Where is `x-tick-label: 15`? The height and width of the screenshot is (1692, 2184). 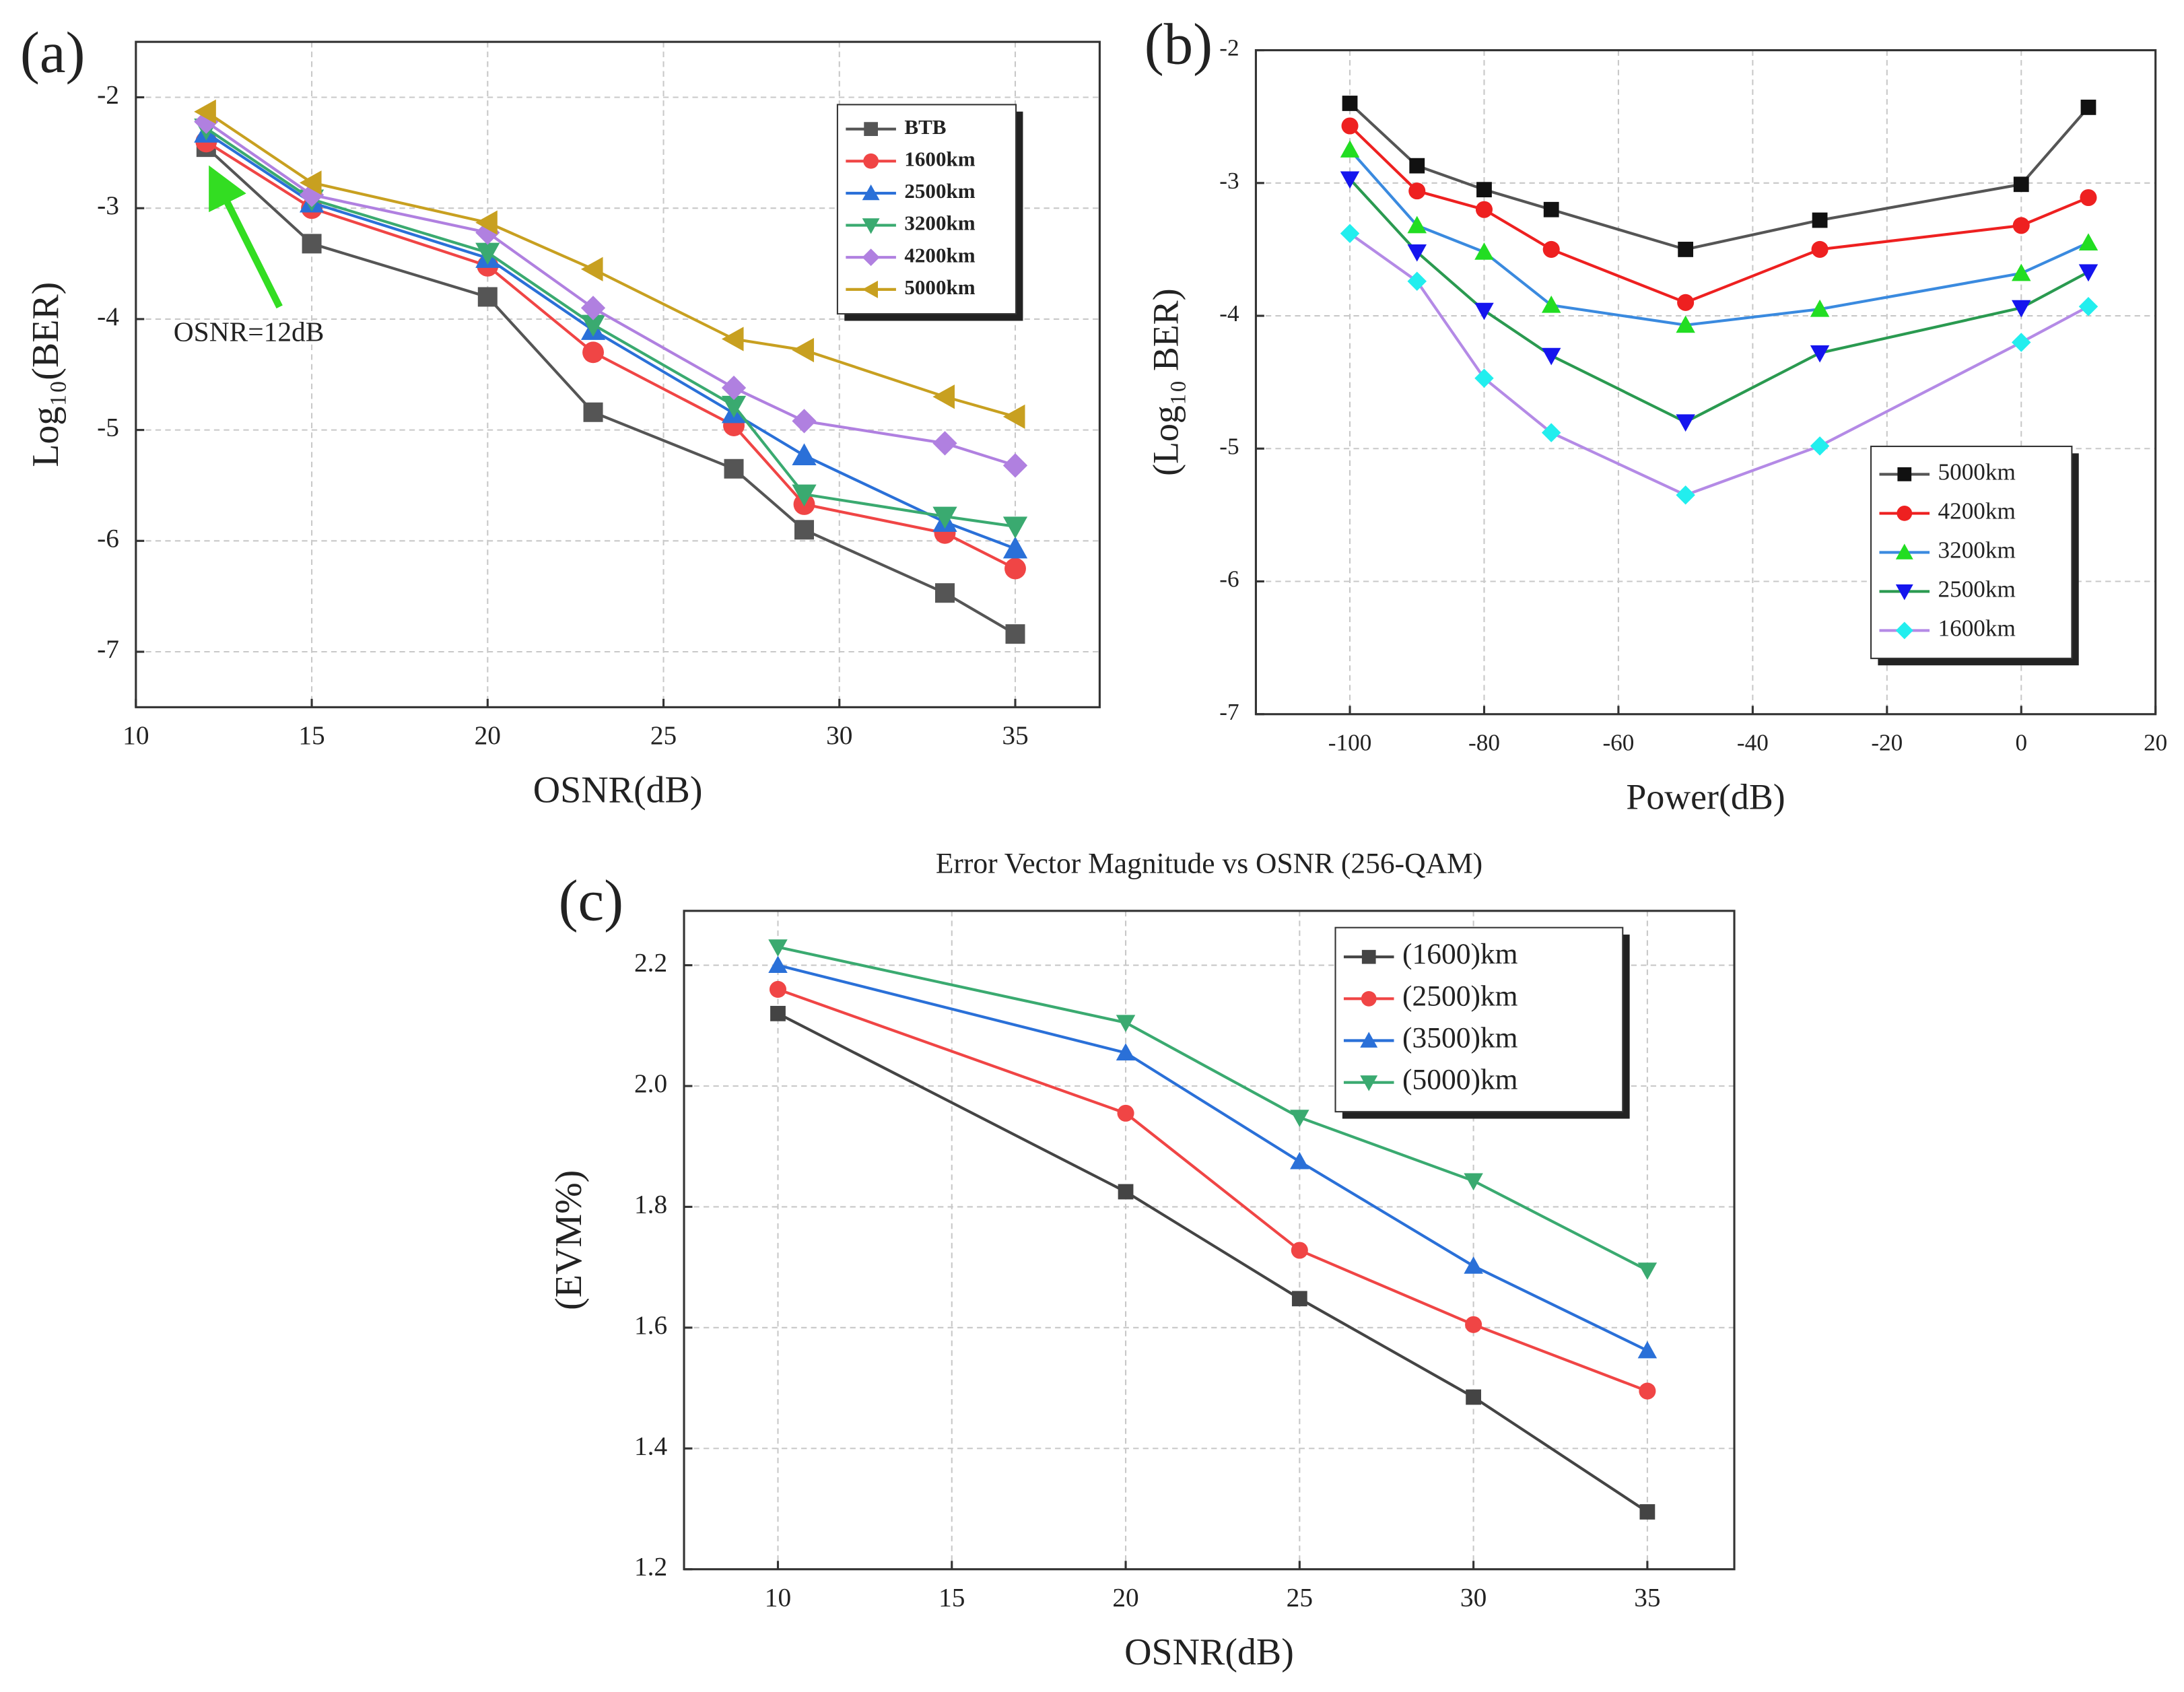
x-tick-label: 15 is located at coordinates (952, 1597).